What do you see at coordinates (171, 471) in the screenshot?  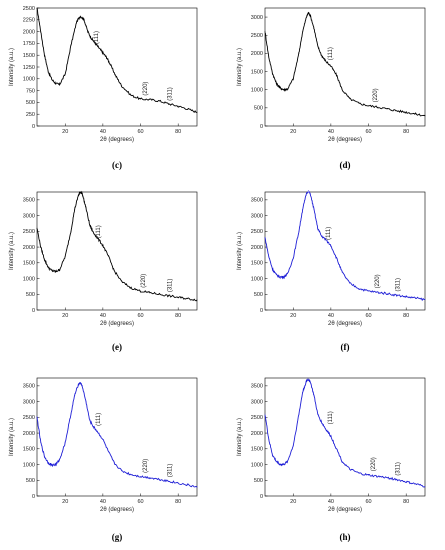 I see `peak-label: (311)` at bounding box center [171, 471].